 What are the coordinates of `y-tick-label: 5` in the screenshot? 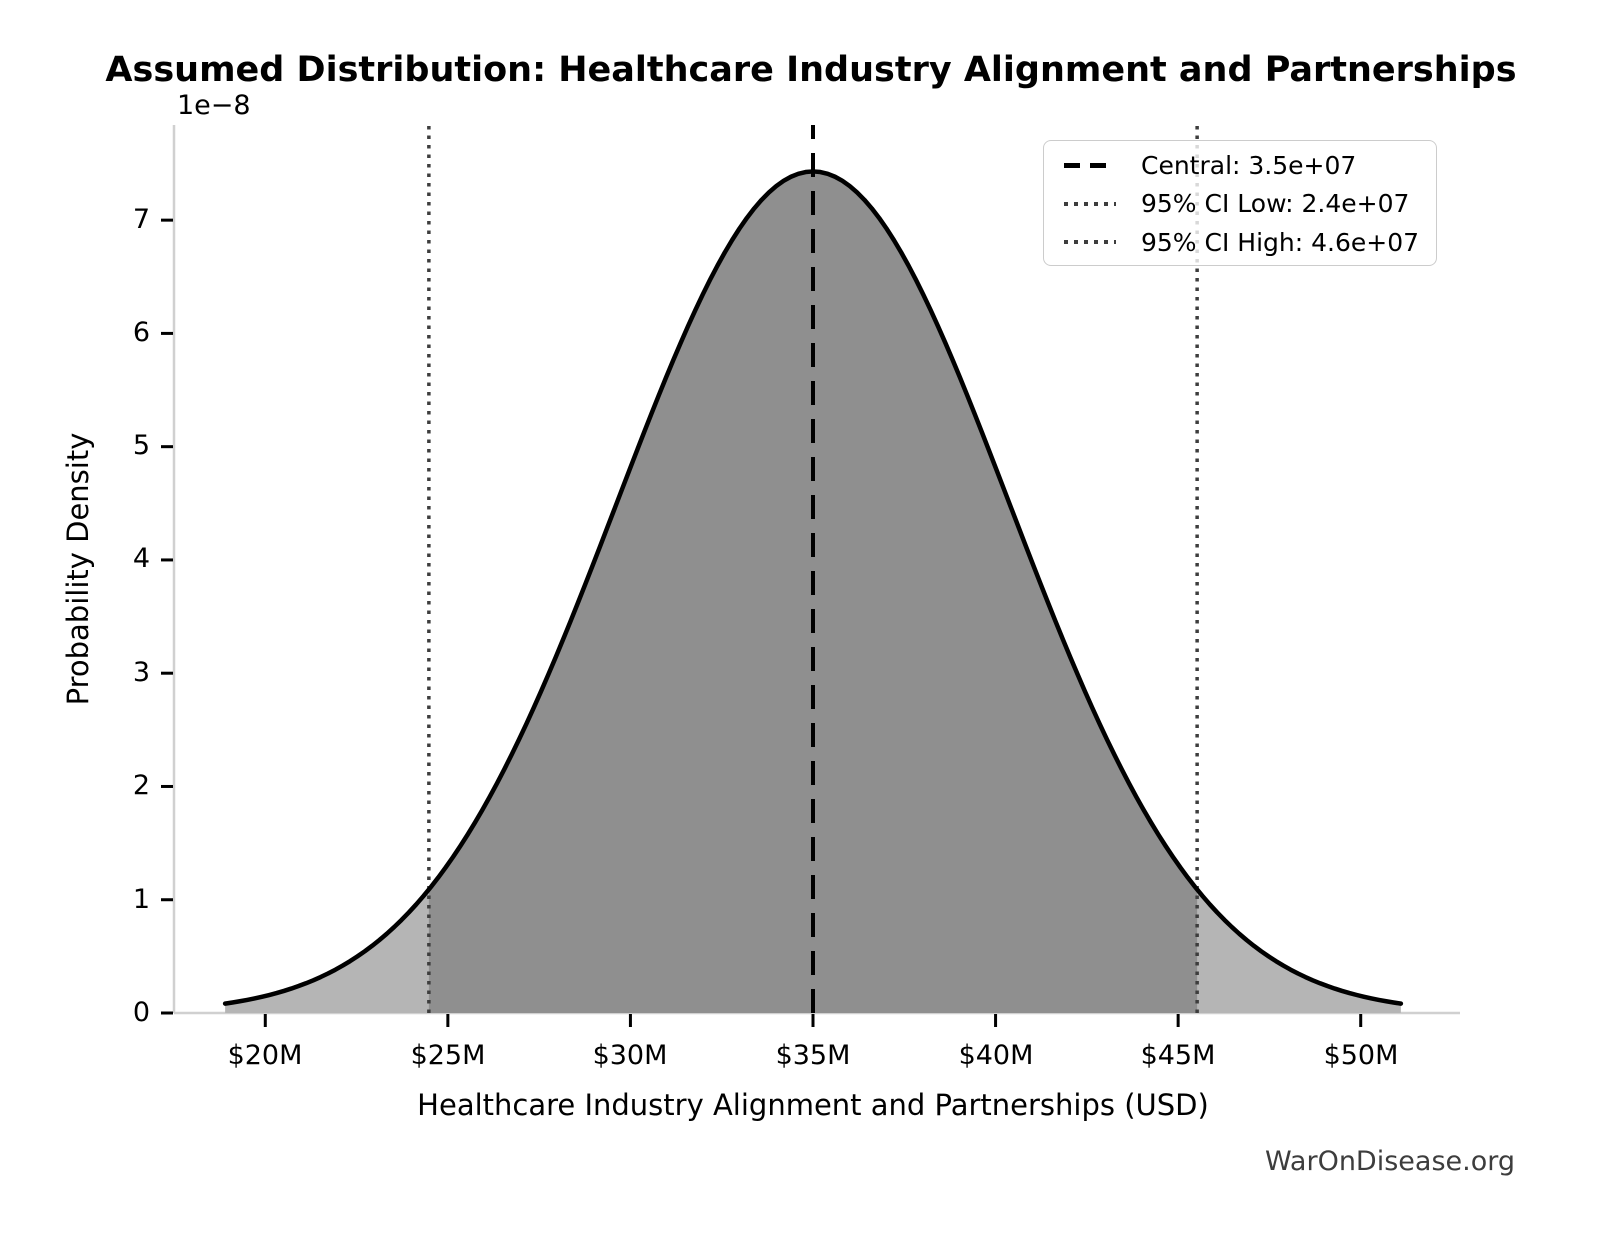 It's located at (141, 445).